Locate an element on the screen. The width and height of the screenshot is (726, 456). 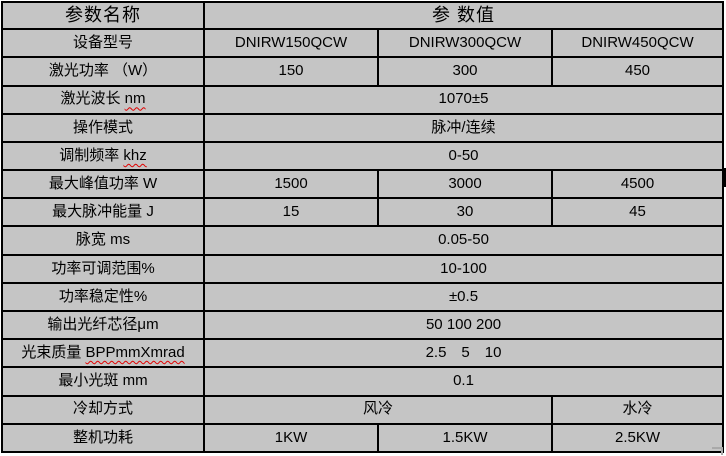
table-row: 最小光斑 mm 0.1 is located at coordinates (363, 381).